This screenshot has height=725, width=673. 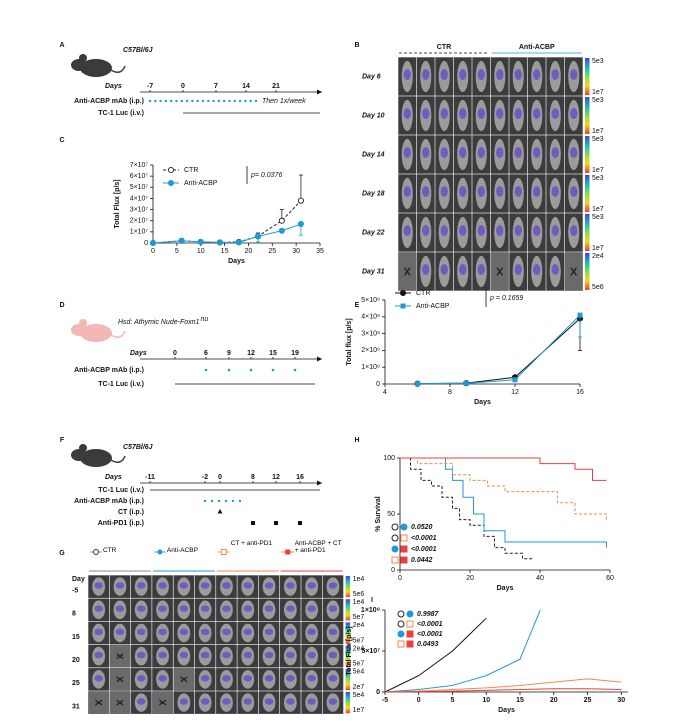 What do you see at coordinates (206, 353) in the screenshot?
I see `day-label: 6` at bounding box center [206, 353].